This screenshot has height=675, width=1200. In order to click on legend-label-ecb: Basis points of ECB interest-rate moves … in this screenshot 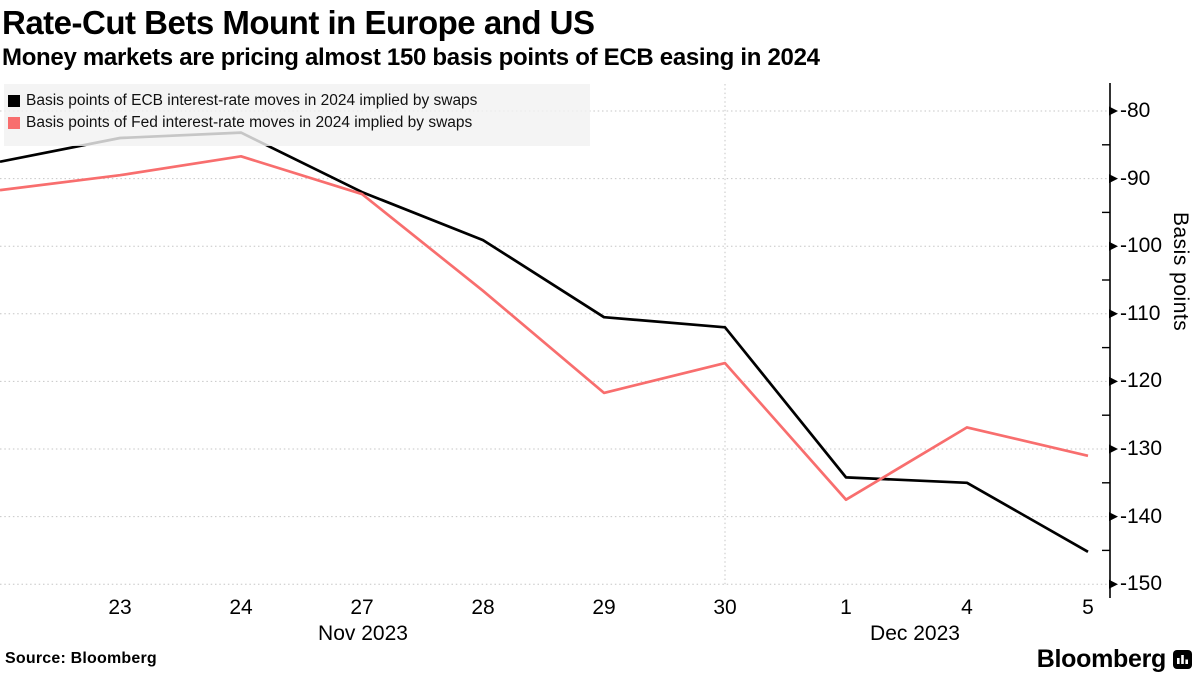, I will do `click(252, 100)`.